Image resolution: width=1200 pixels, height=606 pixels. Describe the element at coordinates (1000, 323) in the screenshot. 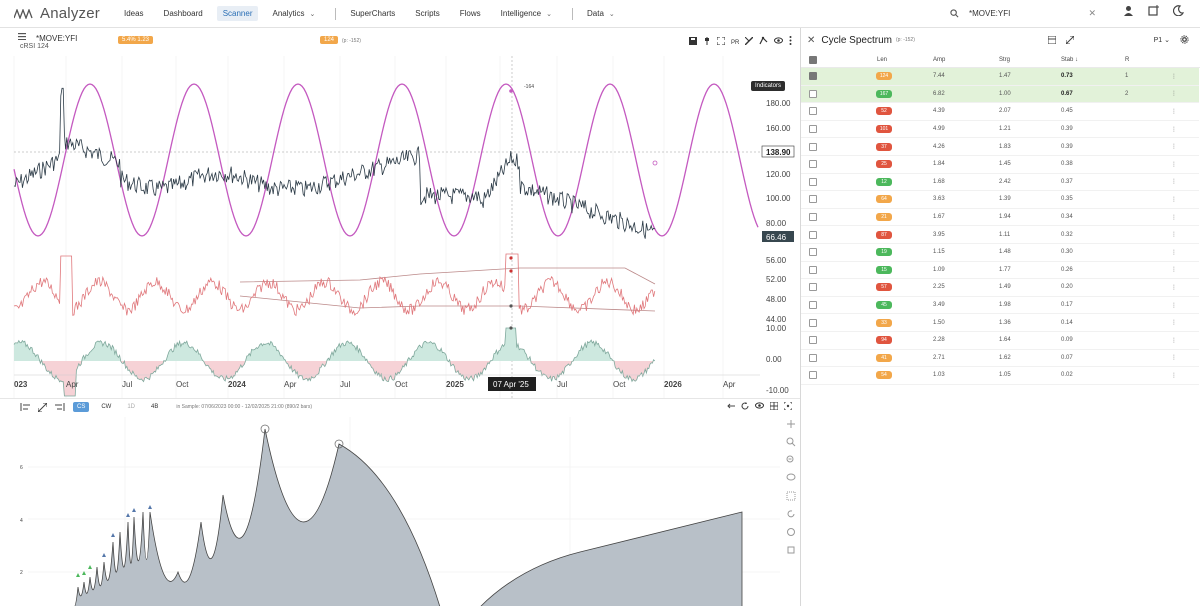

I see `table-row: 33 1.50 1.36 0.14 ⋮` at that location.